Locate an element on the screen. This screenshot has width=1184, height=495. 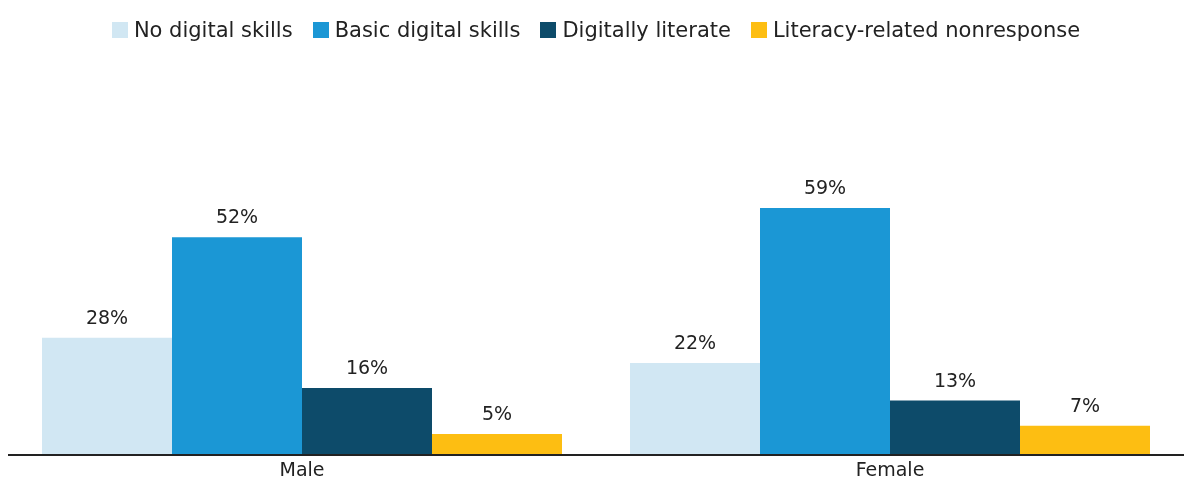
data-label: 28% is located at coordinates (107, 316).